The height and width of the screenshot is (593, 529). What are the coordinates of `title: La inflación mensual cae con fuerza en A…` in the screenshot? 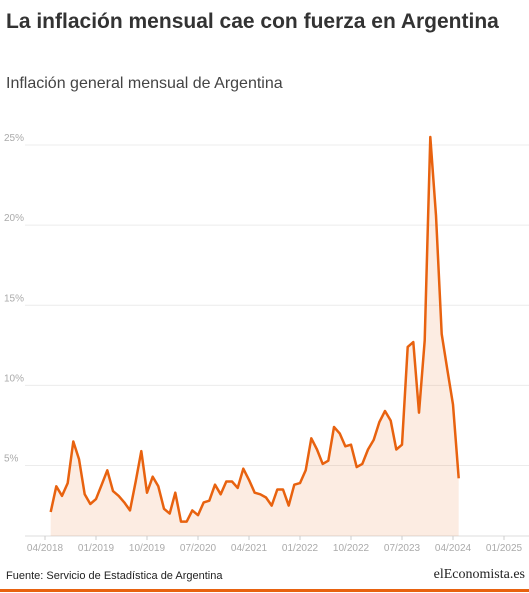 It's located at (252, 21).